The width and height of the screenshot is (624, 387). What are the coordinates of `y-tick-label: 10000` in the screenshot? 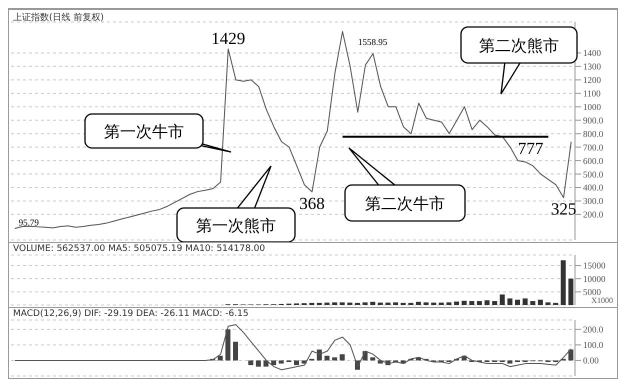 It's located at (594, 279).